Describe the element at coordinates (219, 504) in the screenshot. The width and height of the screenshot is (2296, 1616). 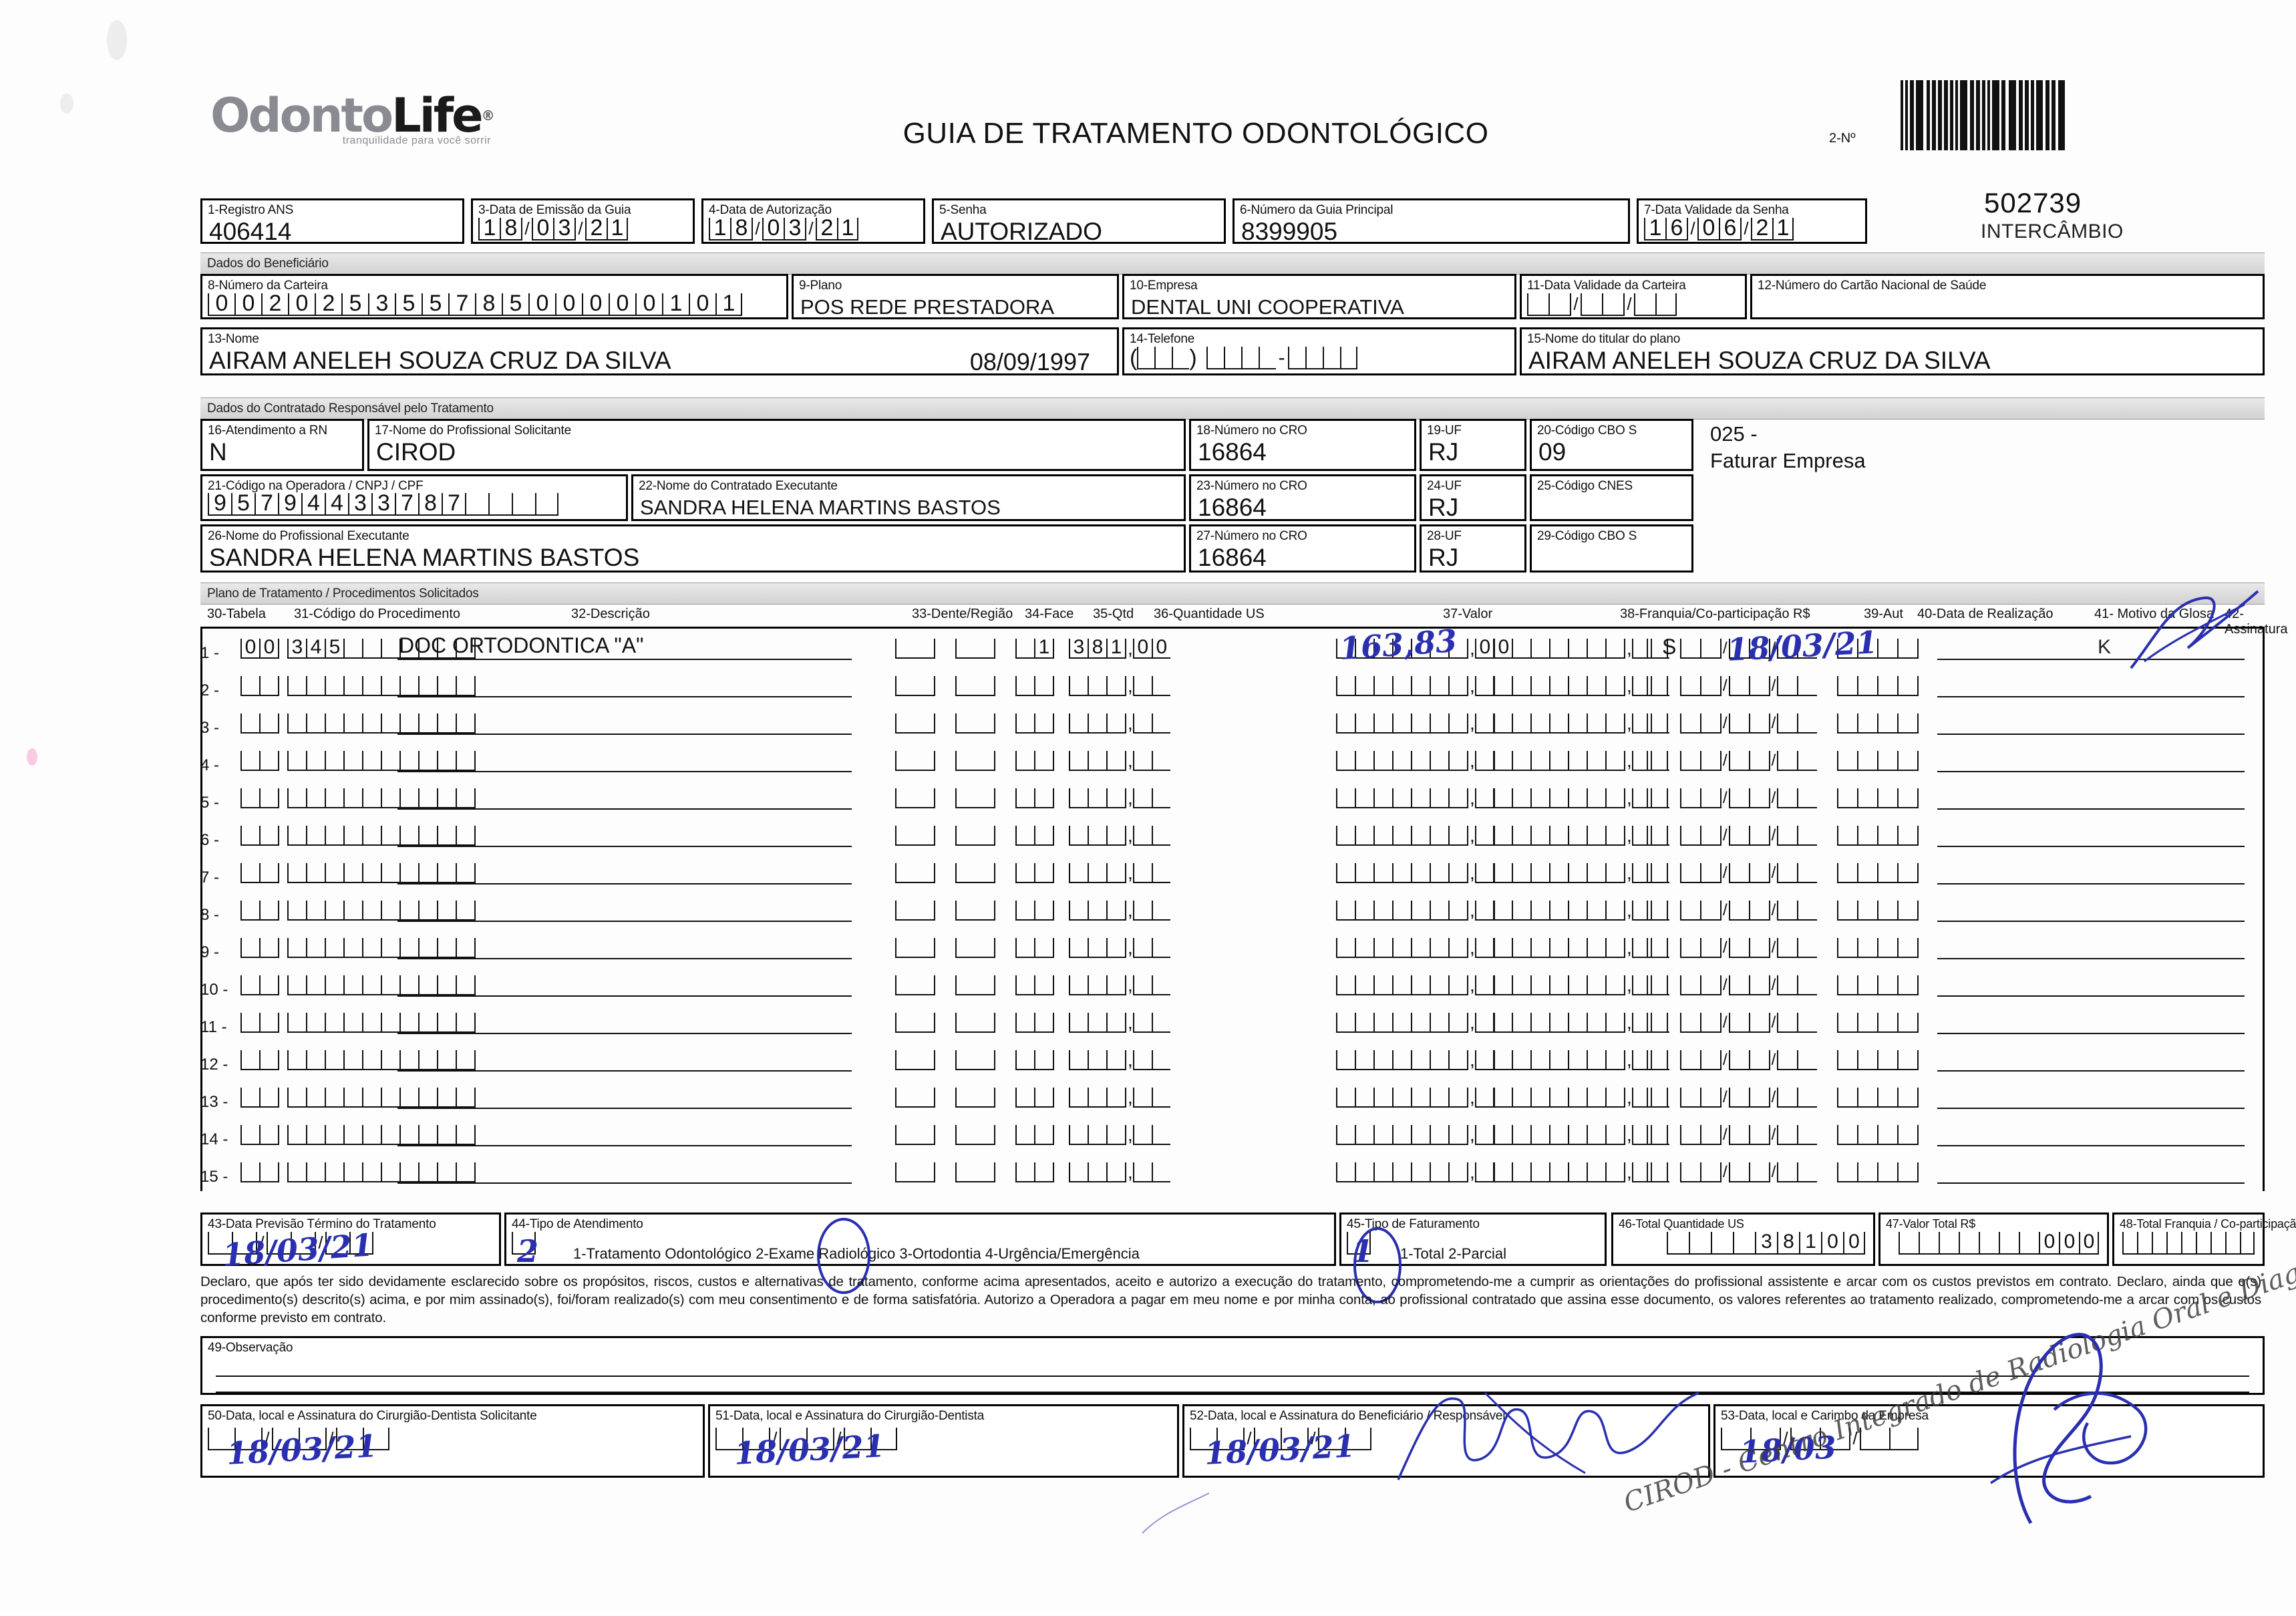
I see `digit-cell: 9` at that location.